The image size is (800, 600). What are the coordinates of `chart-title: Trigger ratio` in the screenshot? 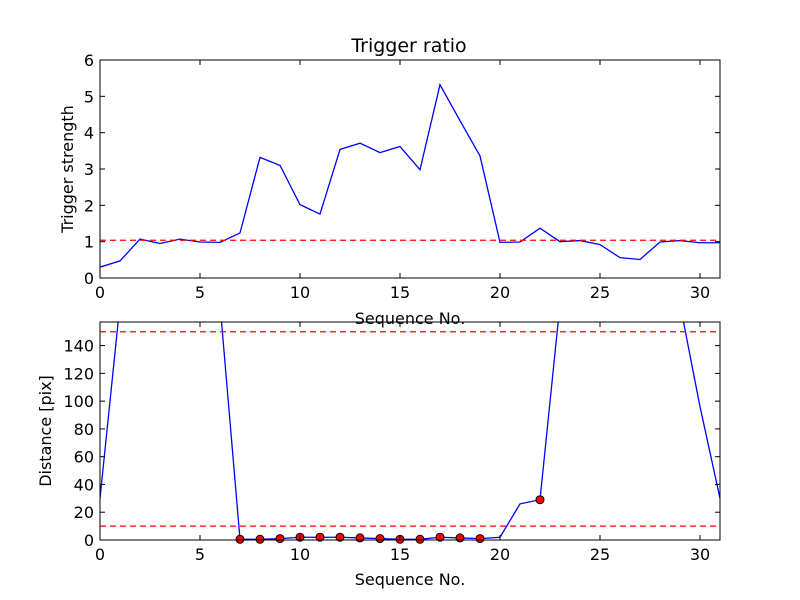 It's located at (408, 46).